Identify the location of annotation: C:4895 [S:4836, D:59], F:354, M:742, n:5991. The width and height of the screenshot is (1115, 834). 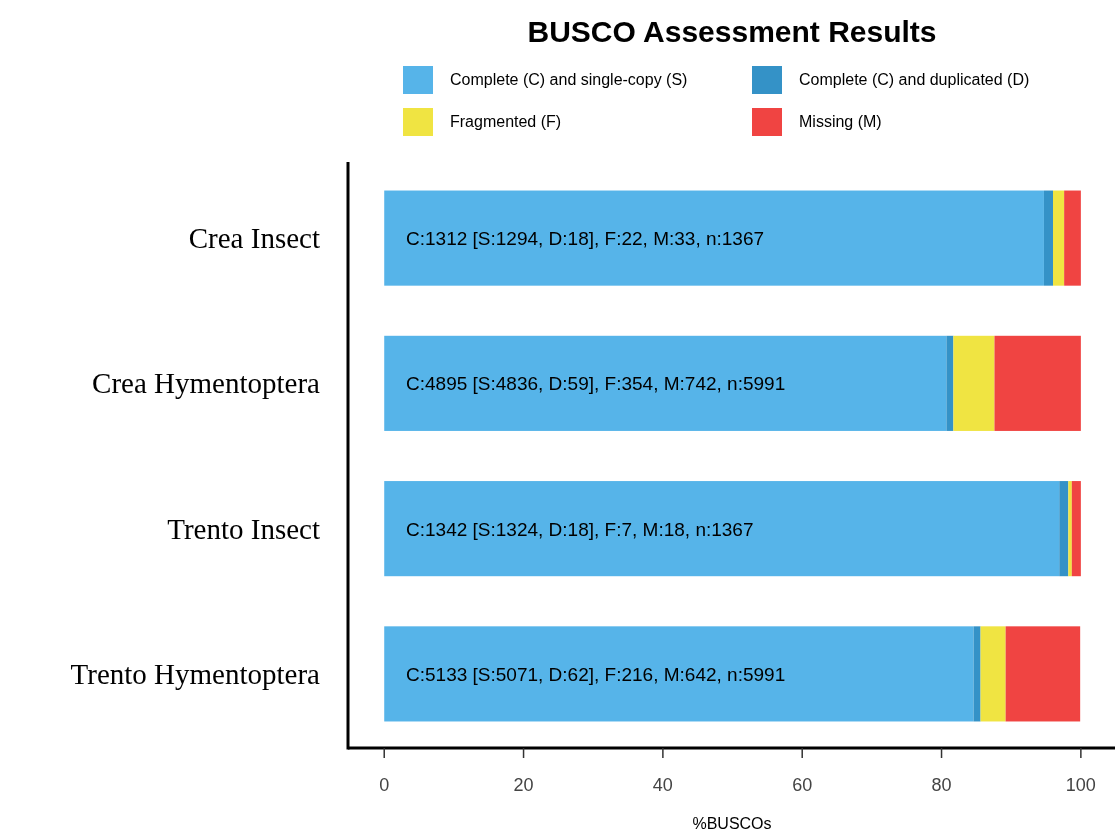
(596, 384).